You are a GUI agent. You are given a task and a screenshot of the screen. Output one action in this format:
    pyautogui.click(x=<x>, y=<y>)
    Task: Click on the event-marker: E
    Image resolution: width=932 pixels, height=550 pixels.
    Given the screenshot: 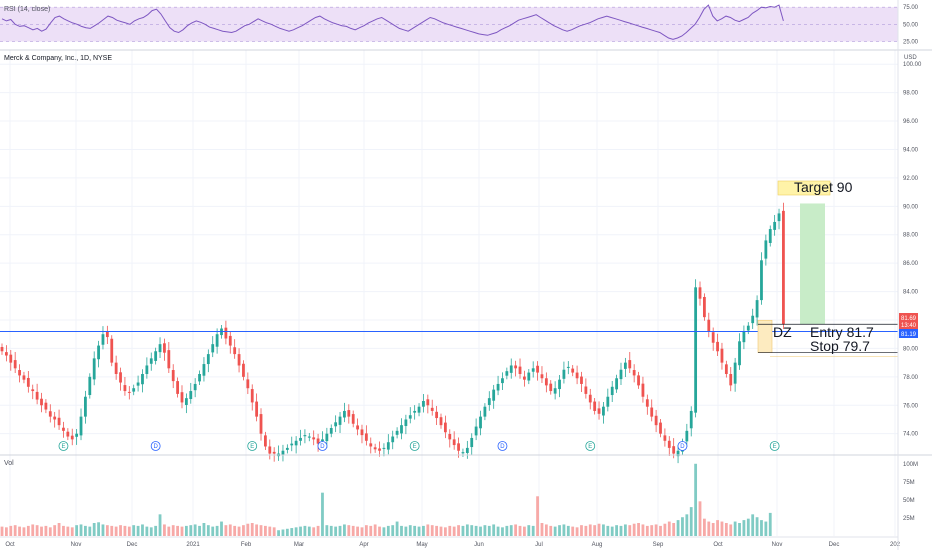 What is the action you would take?
    pyautogui.click(x=414, y=446)
    